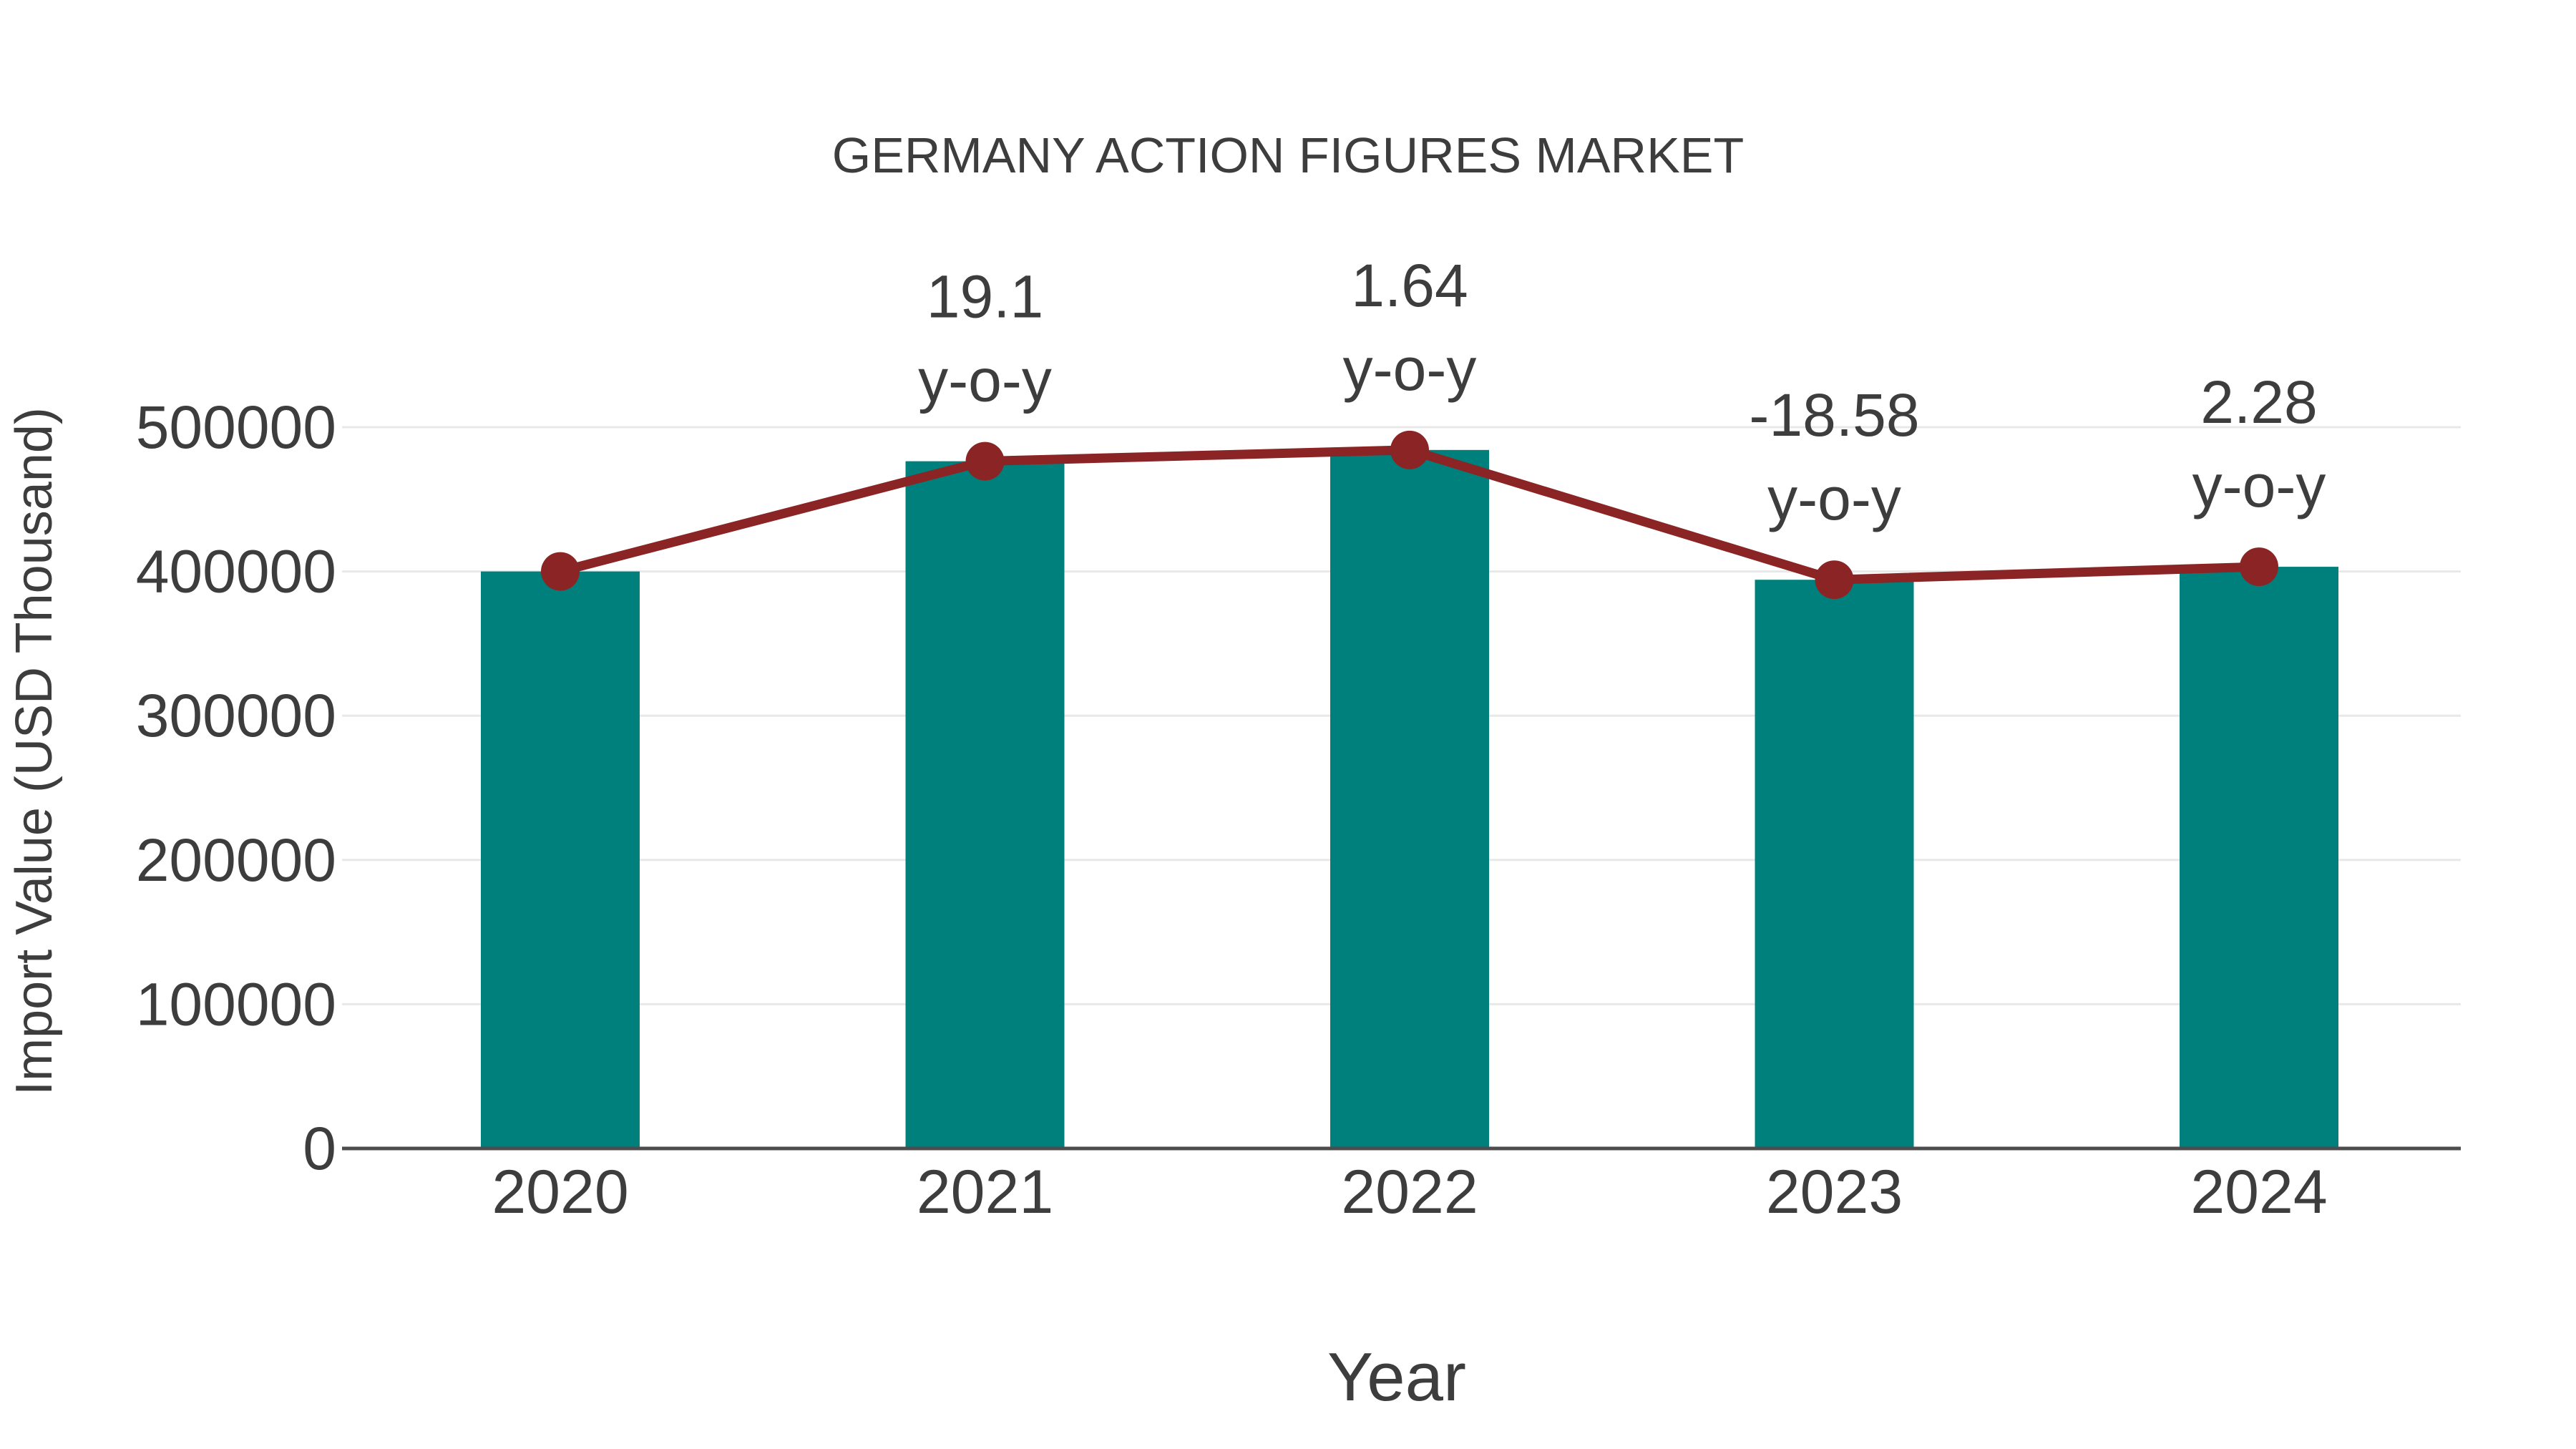  Describe the element at coordinates (1396, 1377) in the screenshot. I see `x-axis-title: Year` at that location.